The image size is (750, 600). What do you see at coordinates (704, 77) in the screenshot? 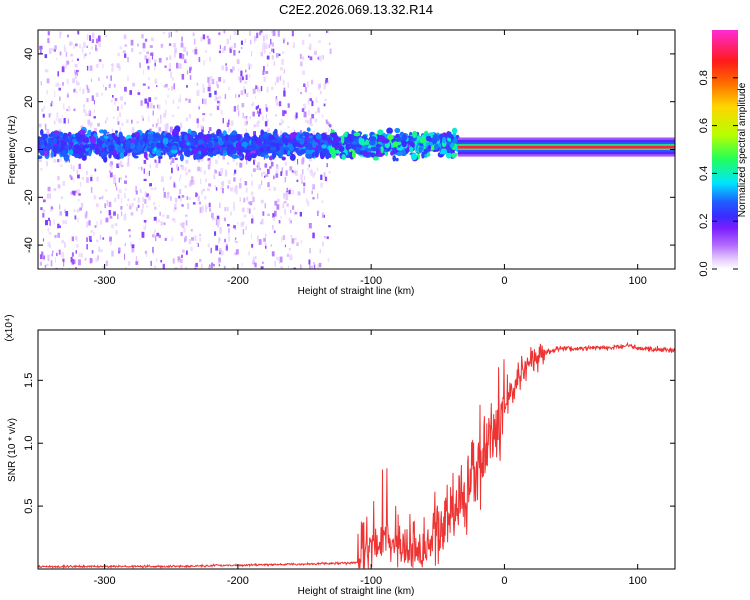
I see `colorbar-tick-label: 0.8` at bounding box center [704, 77].